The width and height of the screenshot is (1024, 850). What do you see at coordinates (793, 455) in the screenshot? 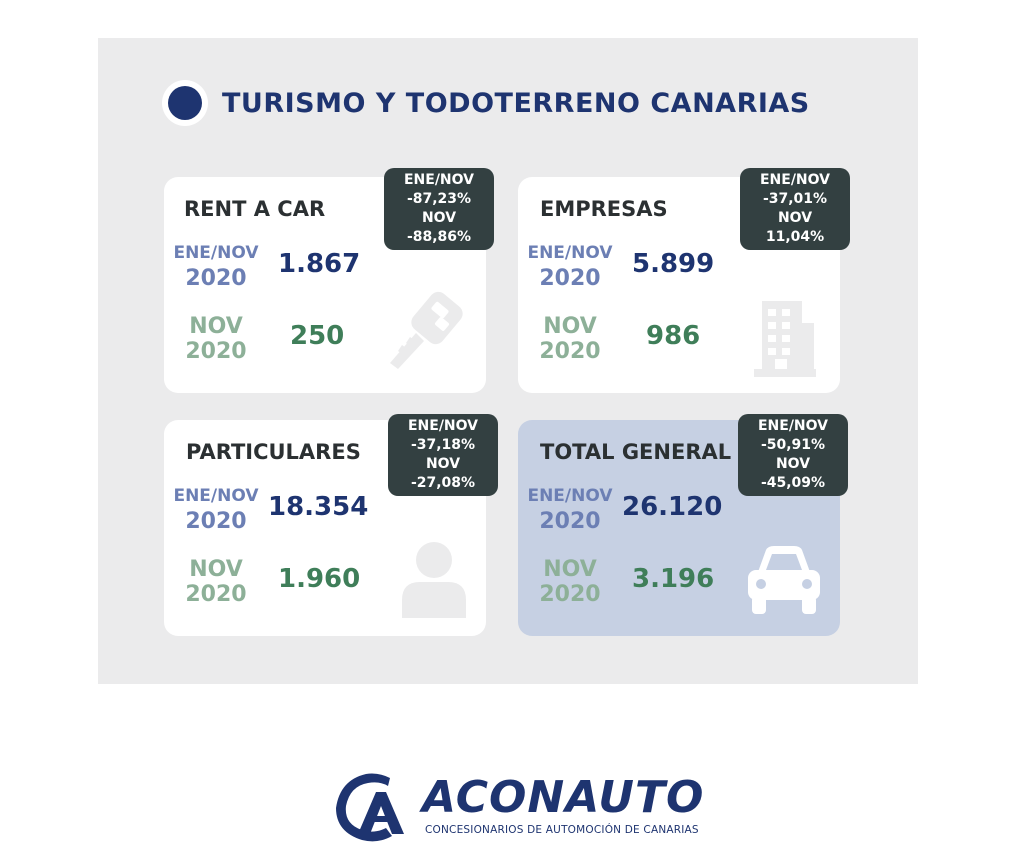
I see `variation-badge: ENE/NOV -50,91% NOV -45,09%` at bounding box center [793, 455].